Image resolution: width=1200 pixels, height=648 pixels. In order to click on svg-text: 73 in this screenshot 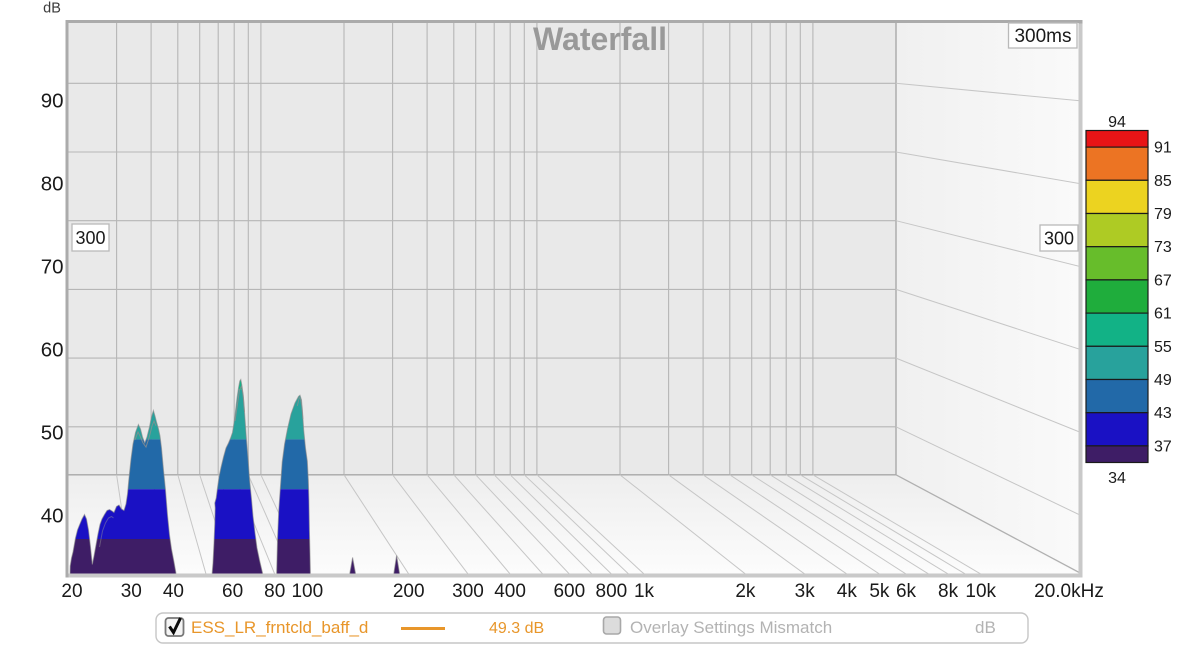, I will do `click(1163, 247)`.